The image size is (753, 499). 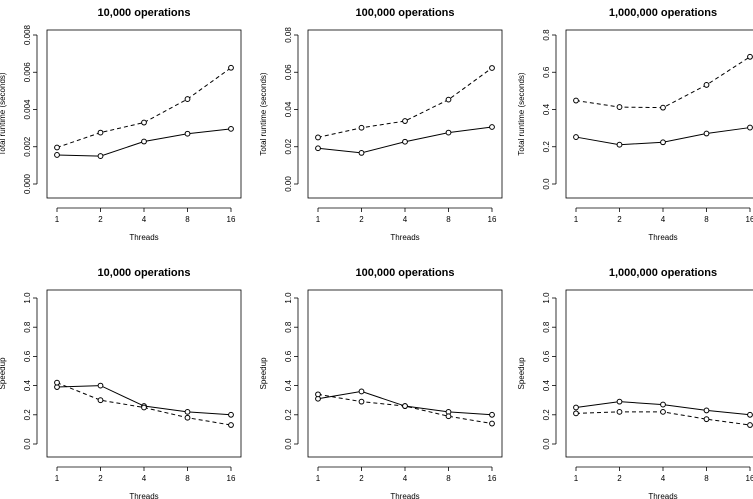 What do you see at coordinates (521, 113) in the screenshot?
I see `y-axis-label: Total runtime (seconds)` at bounding box center [521, 113].